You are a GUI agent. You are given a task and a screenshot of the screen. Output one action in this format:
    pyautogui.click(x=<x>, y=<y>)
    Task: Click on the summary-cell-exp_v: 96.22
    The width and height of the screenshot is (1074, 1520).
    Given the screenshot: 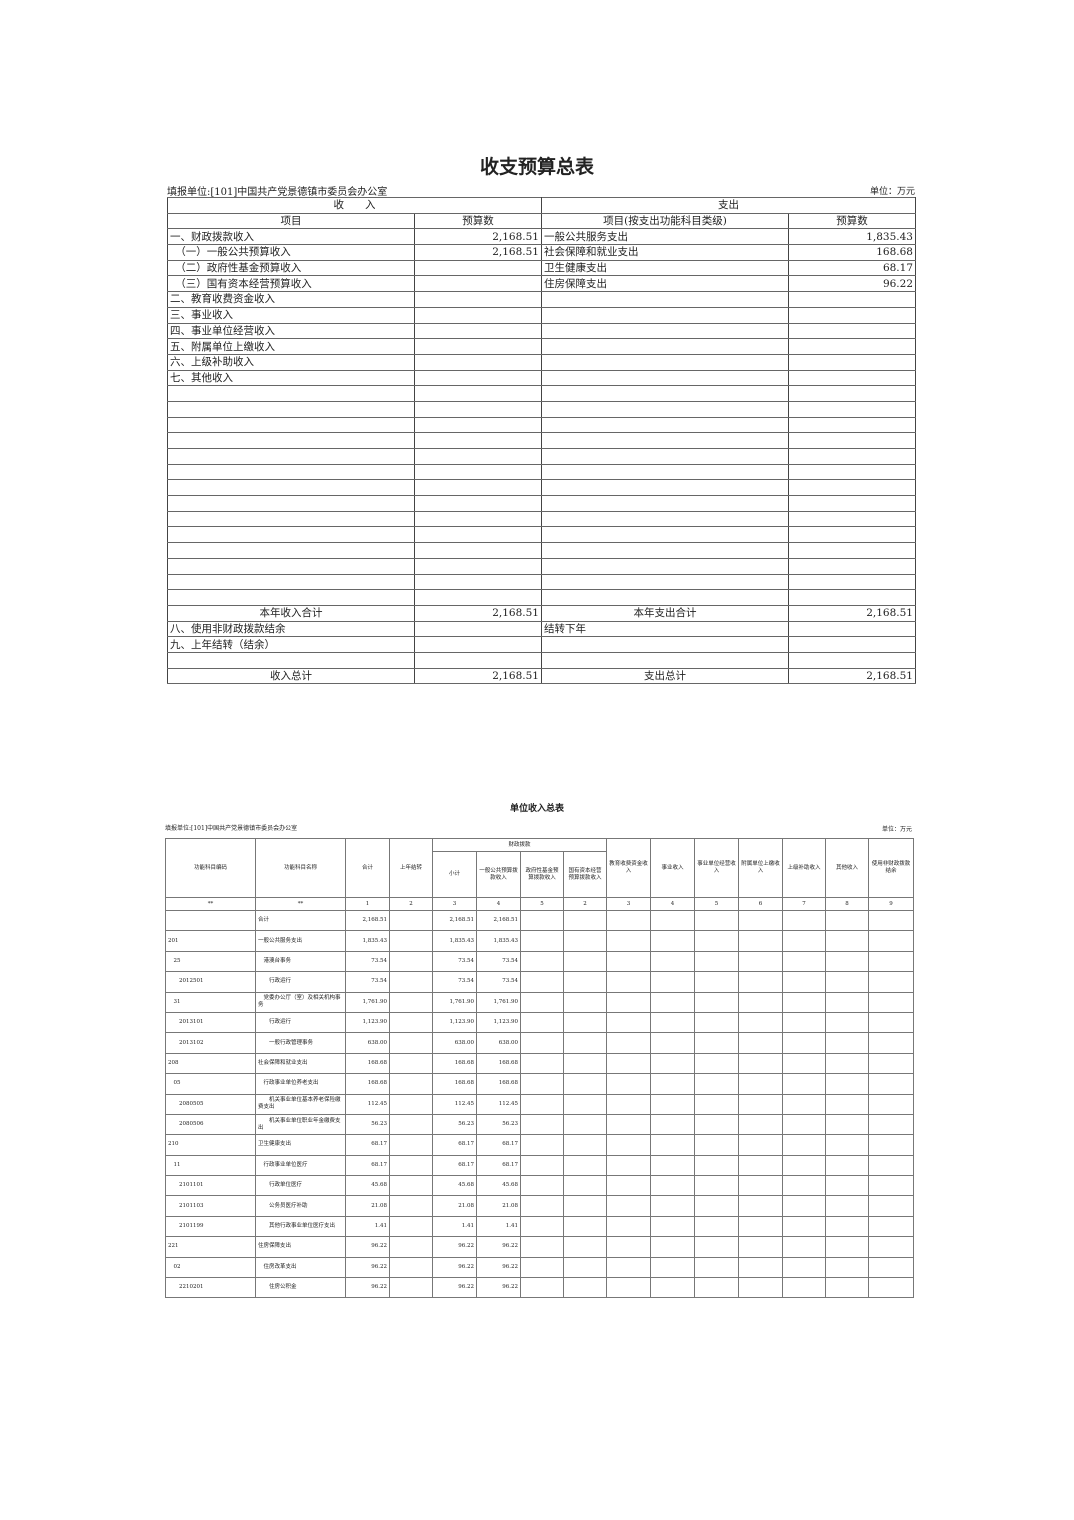 What is the action you would take?
    pyautogui.click(x=852, y=284)
    